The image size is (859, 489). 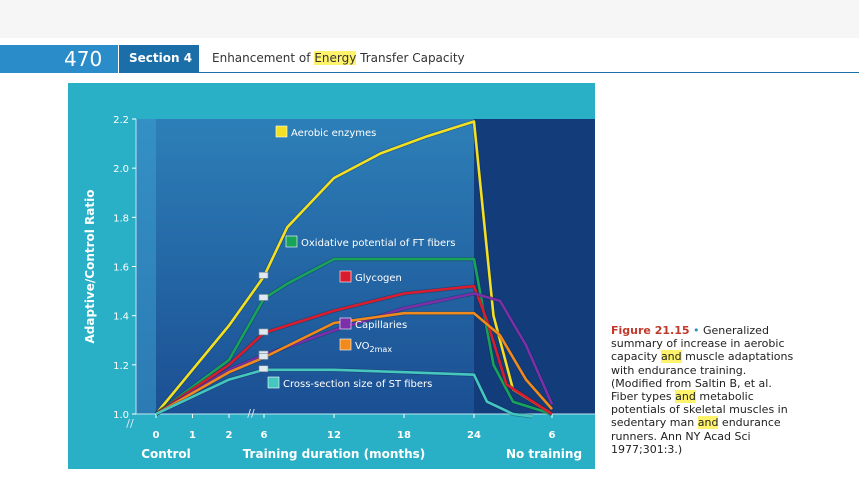 I want to click on y-tick-label: 1.4, so click(x=121, y=317).